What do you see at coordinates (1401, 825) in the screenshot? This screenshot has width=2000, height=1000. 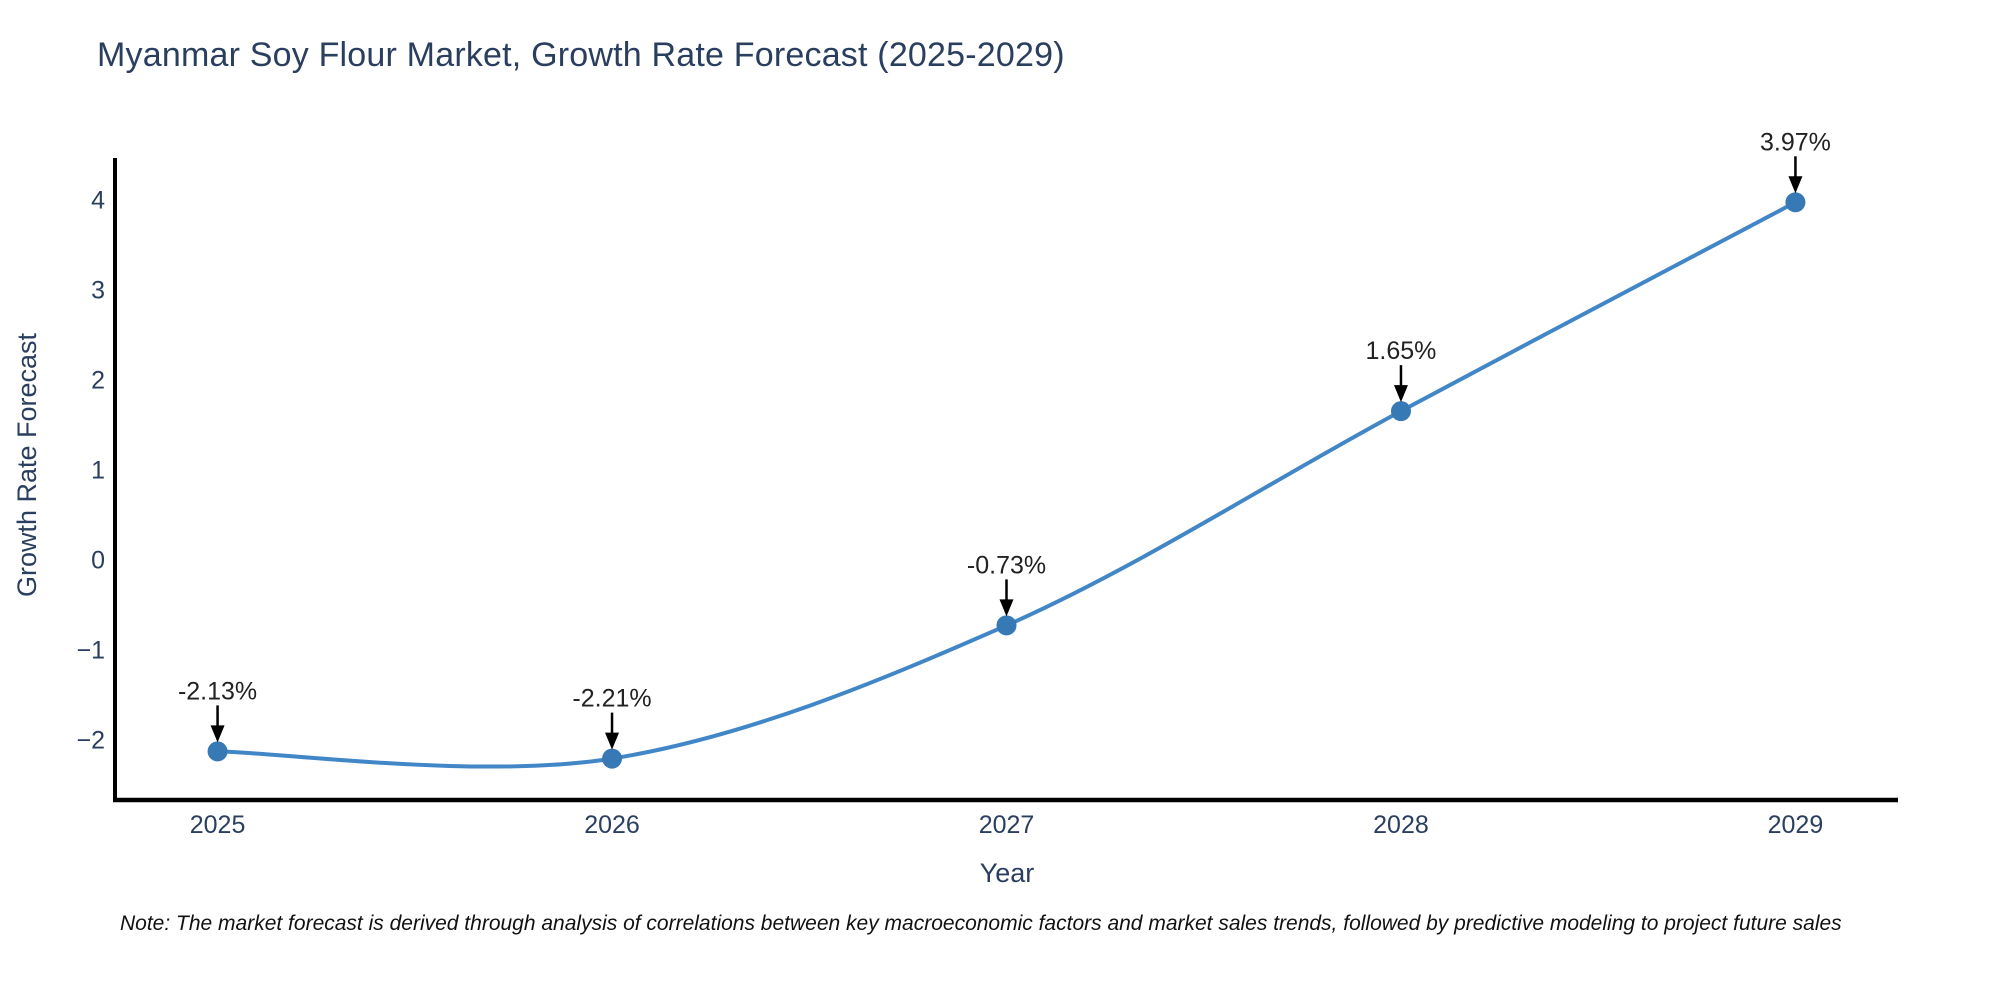 I see `x-tick-label: 2028` at bounding box center [1401, 825].